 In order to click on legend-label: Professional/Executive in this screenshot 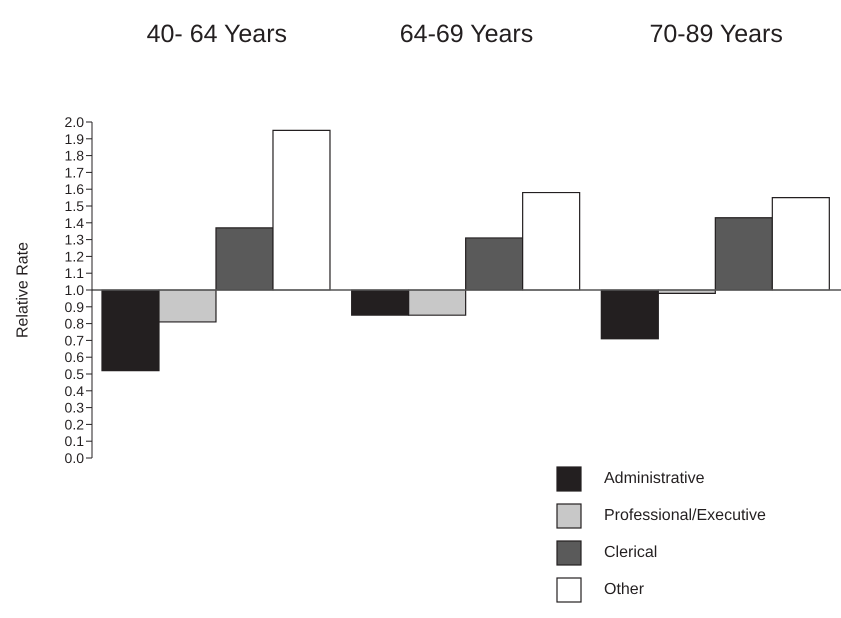, I will do `click(685, 515)`.